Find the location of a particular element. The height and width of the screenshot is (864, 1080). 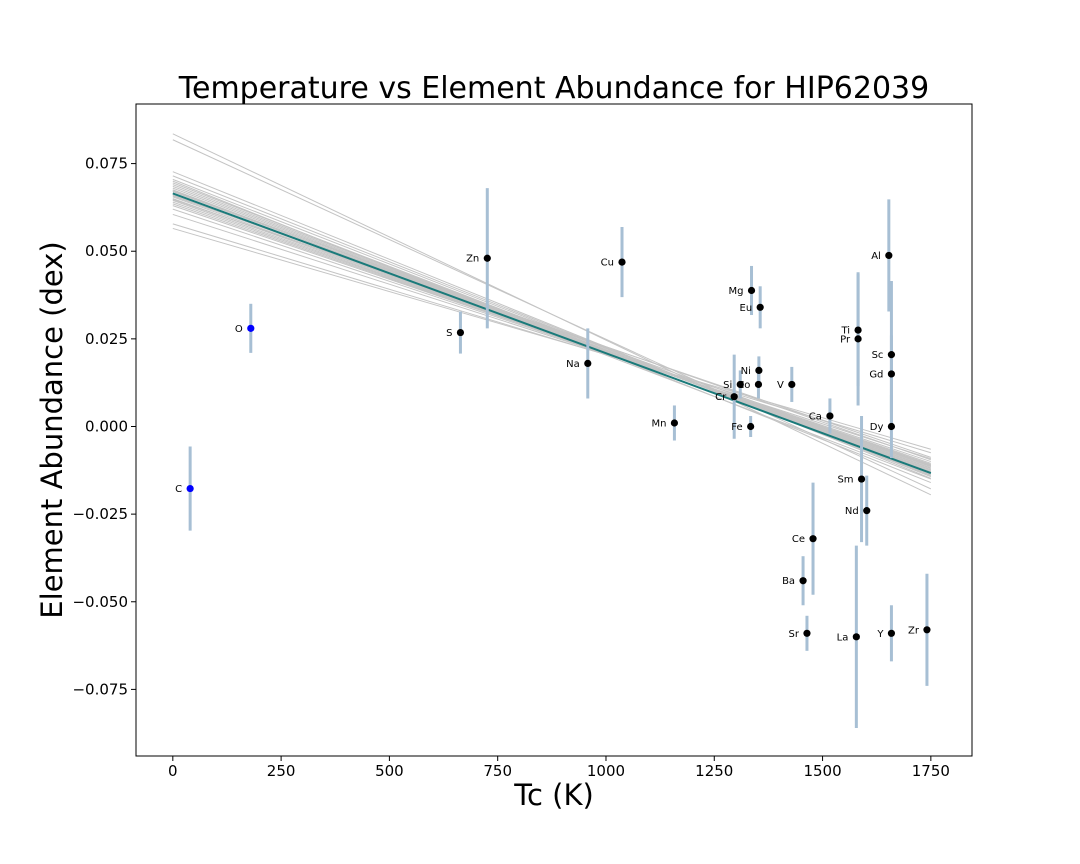

point-label-zn: Zn is located at coordinates (472, 259).